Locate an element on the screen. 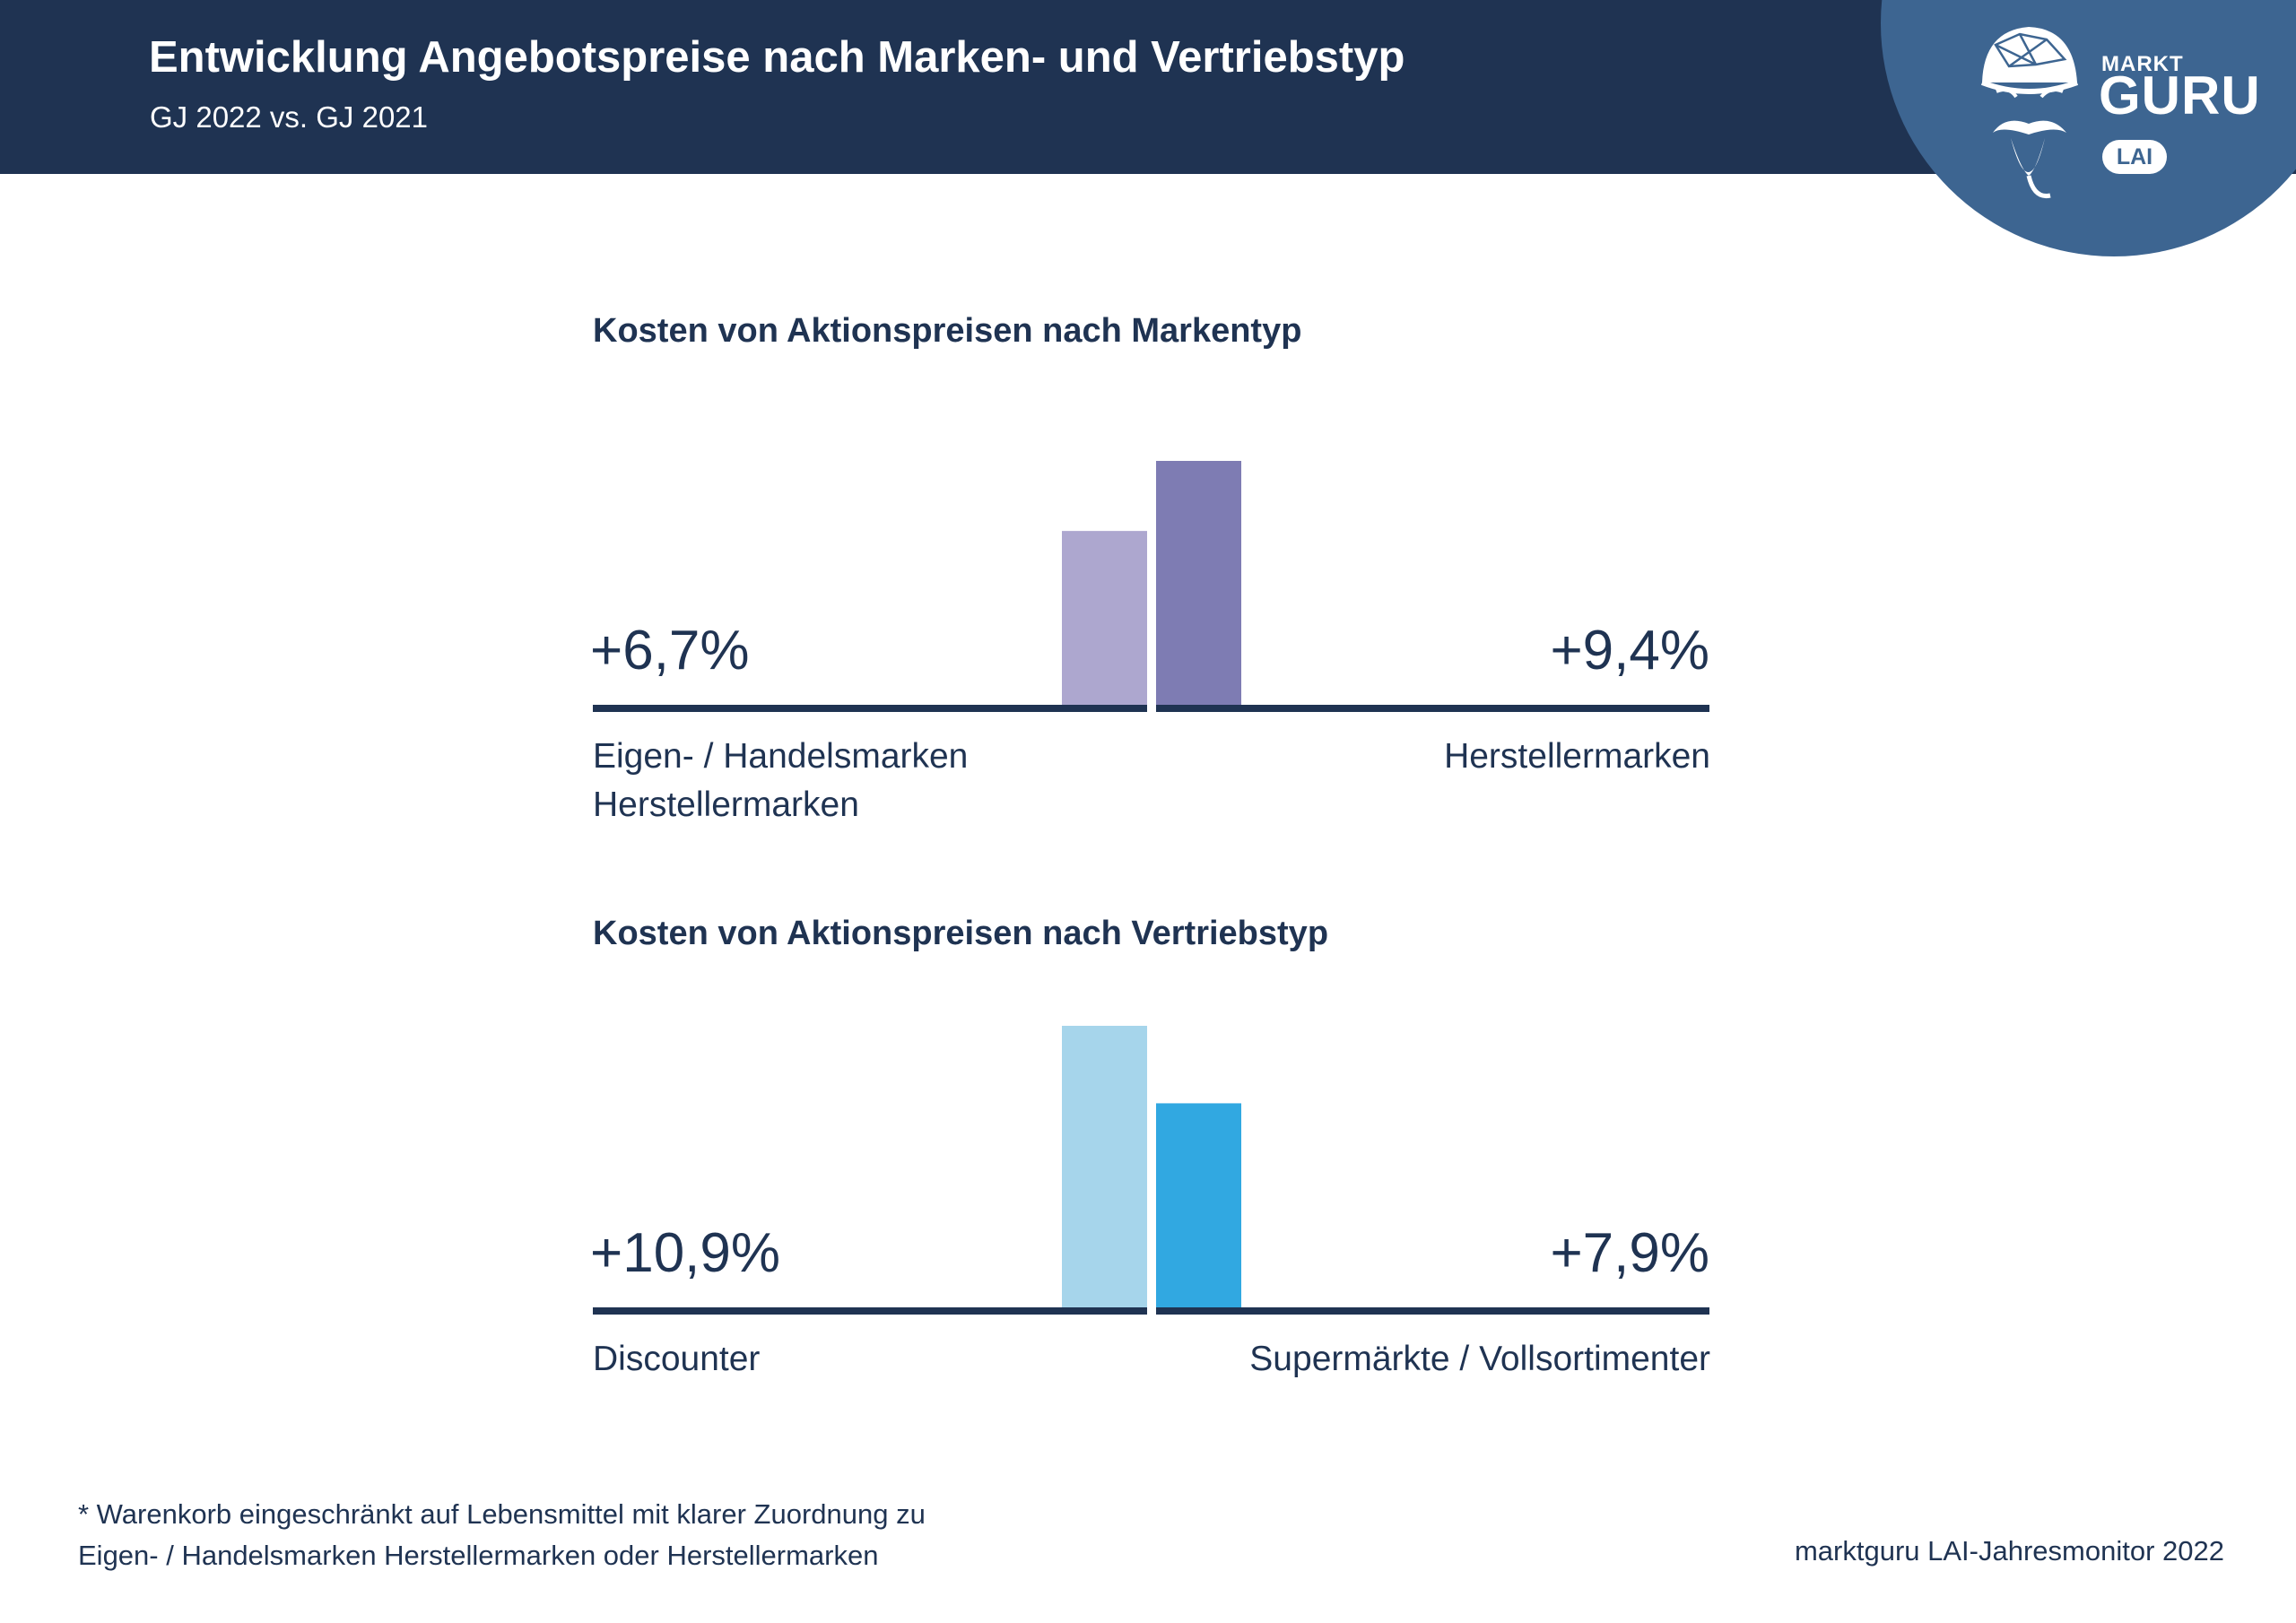 Image resolution: width=2296 pixels, height=1623 pixels. page-subtitle: GJ 2022 vs. GJ 2021 is located at coordinates (289, 117).